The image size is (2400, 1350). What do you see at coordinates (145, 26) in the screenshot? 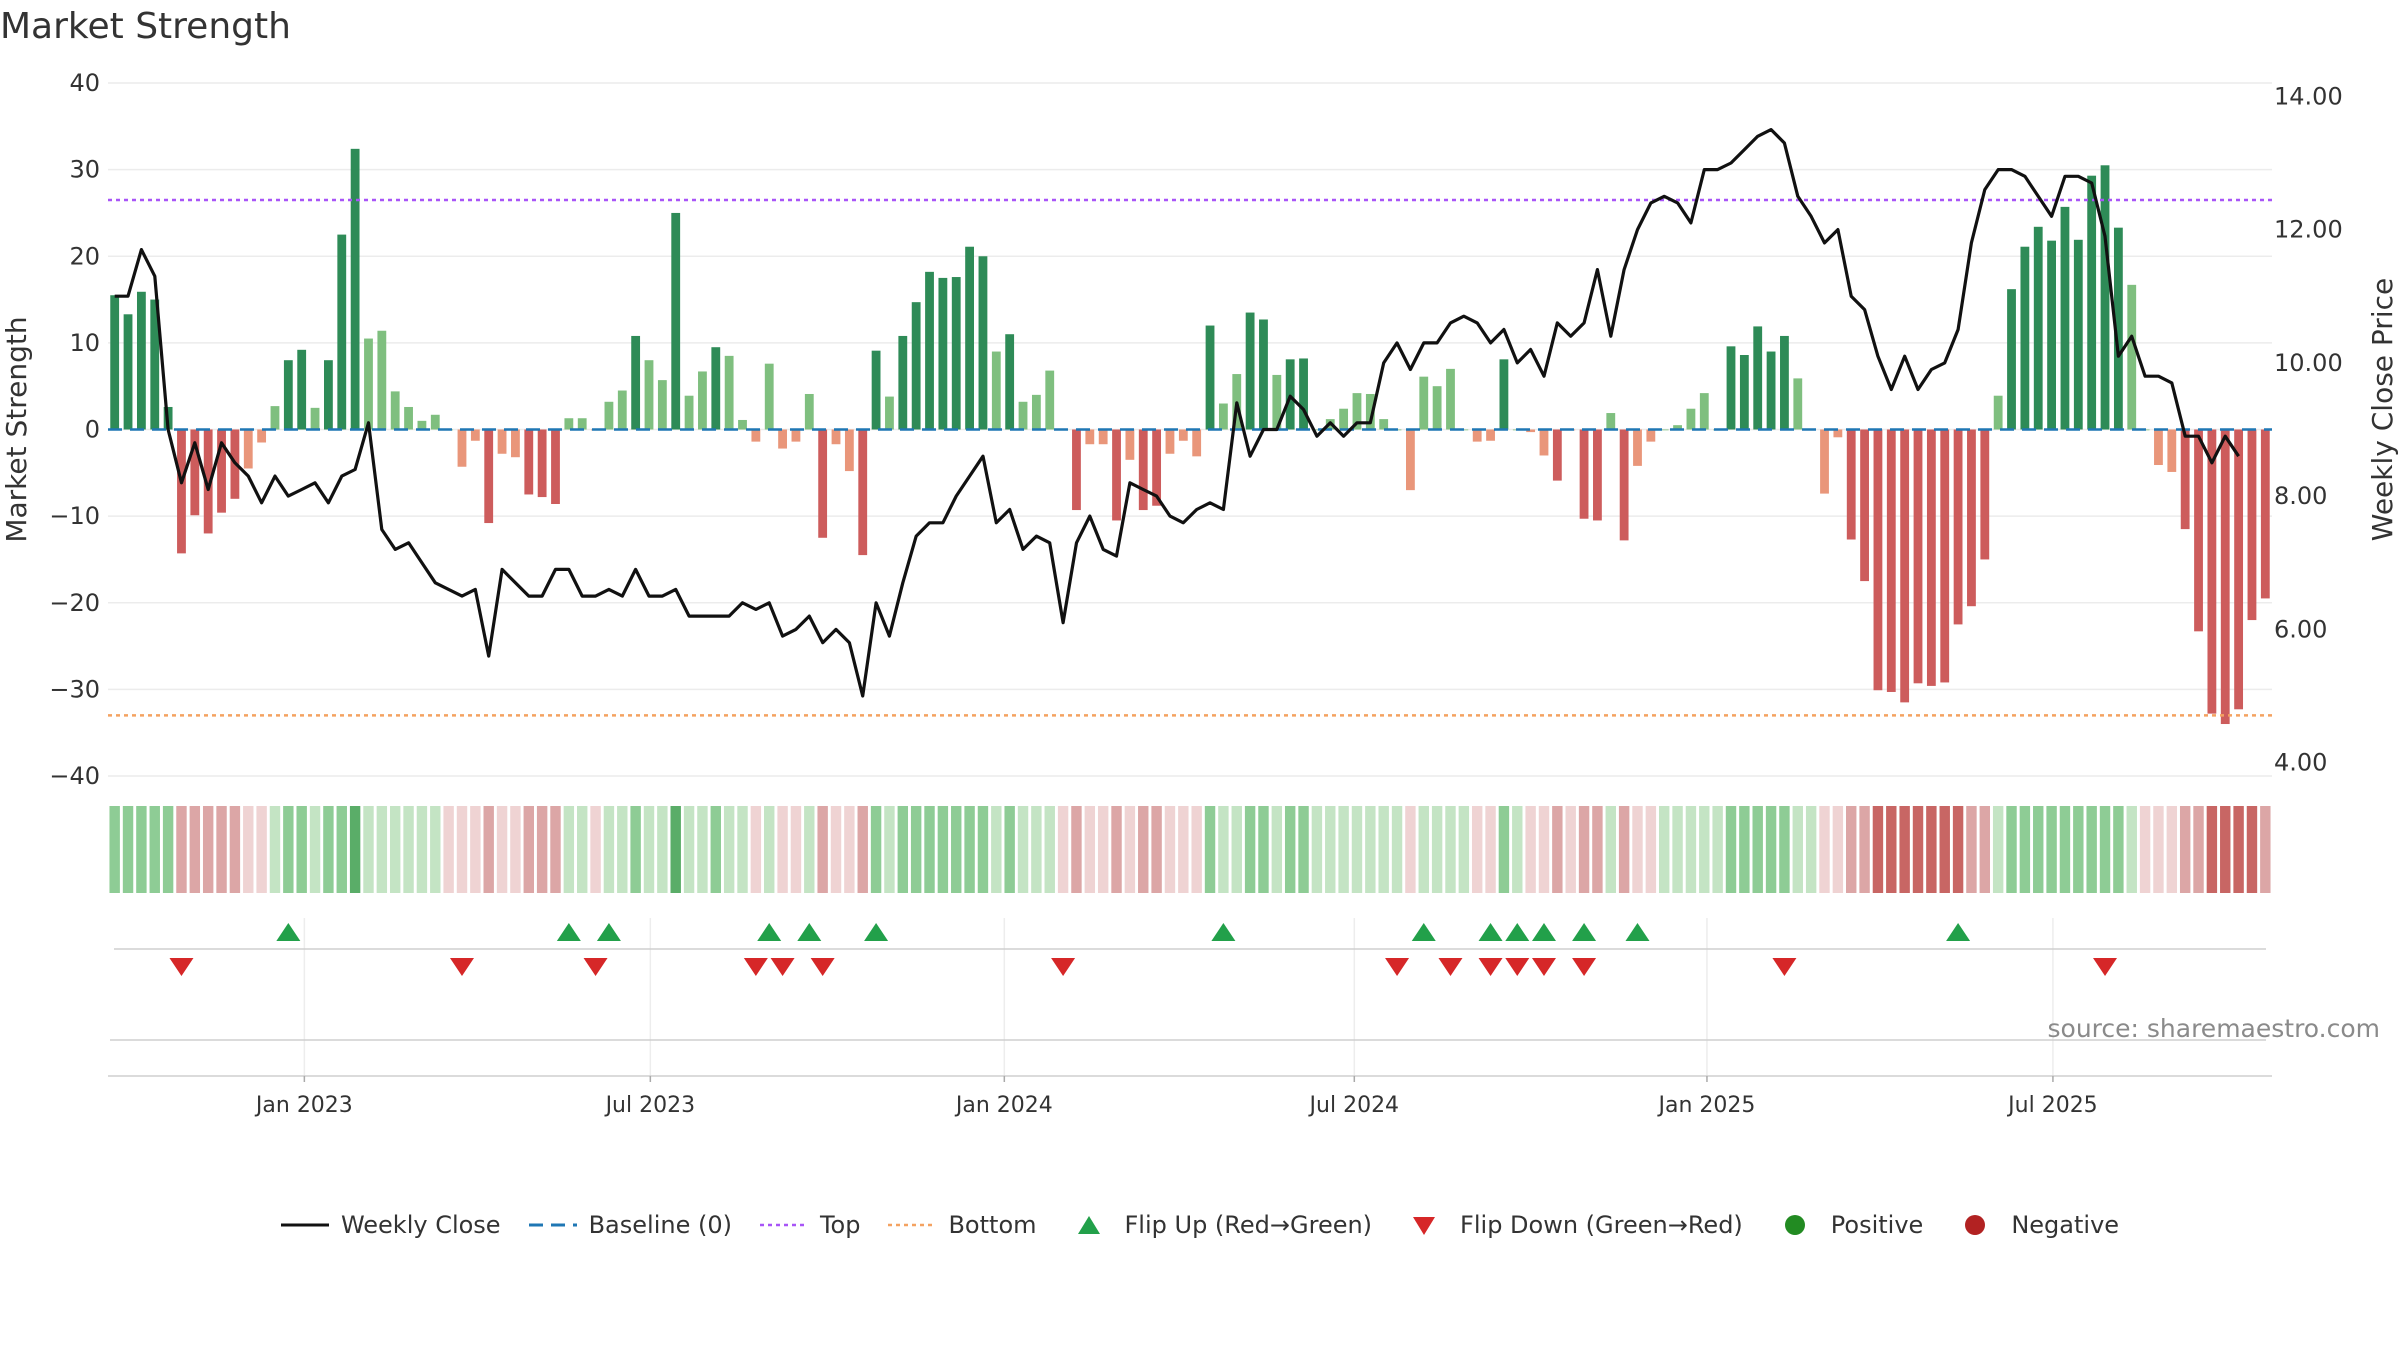
I see `chart-title: Market Strength` at bounding box center [145, 26].